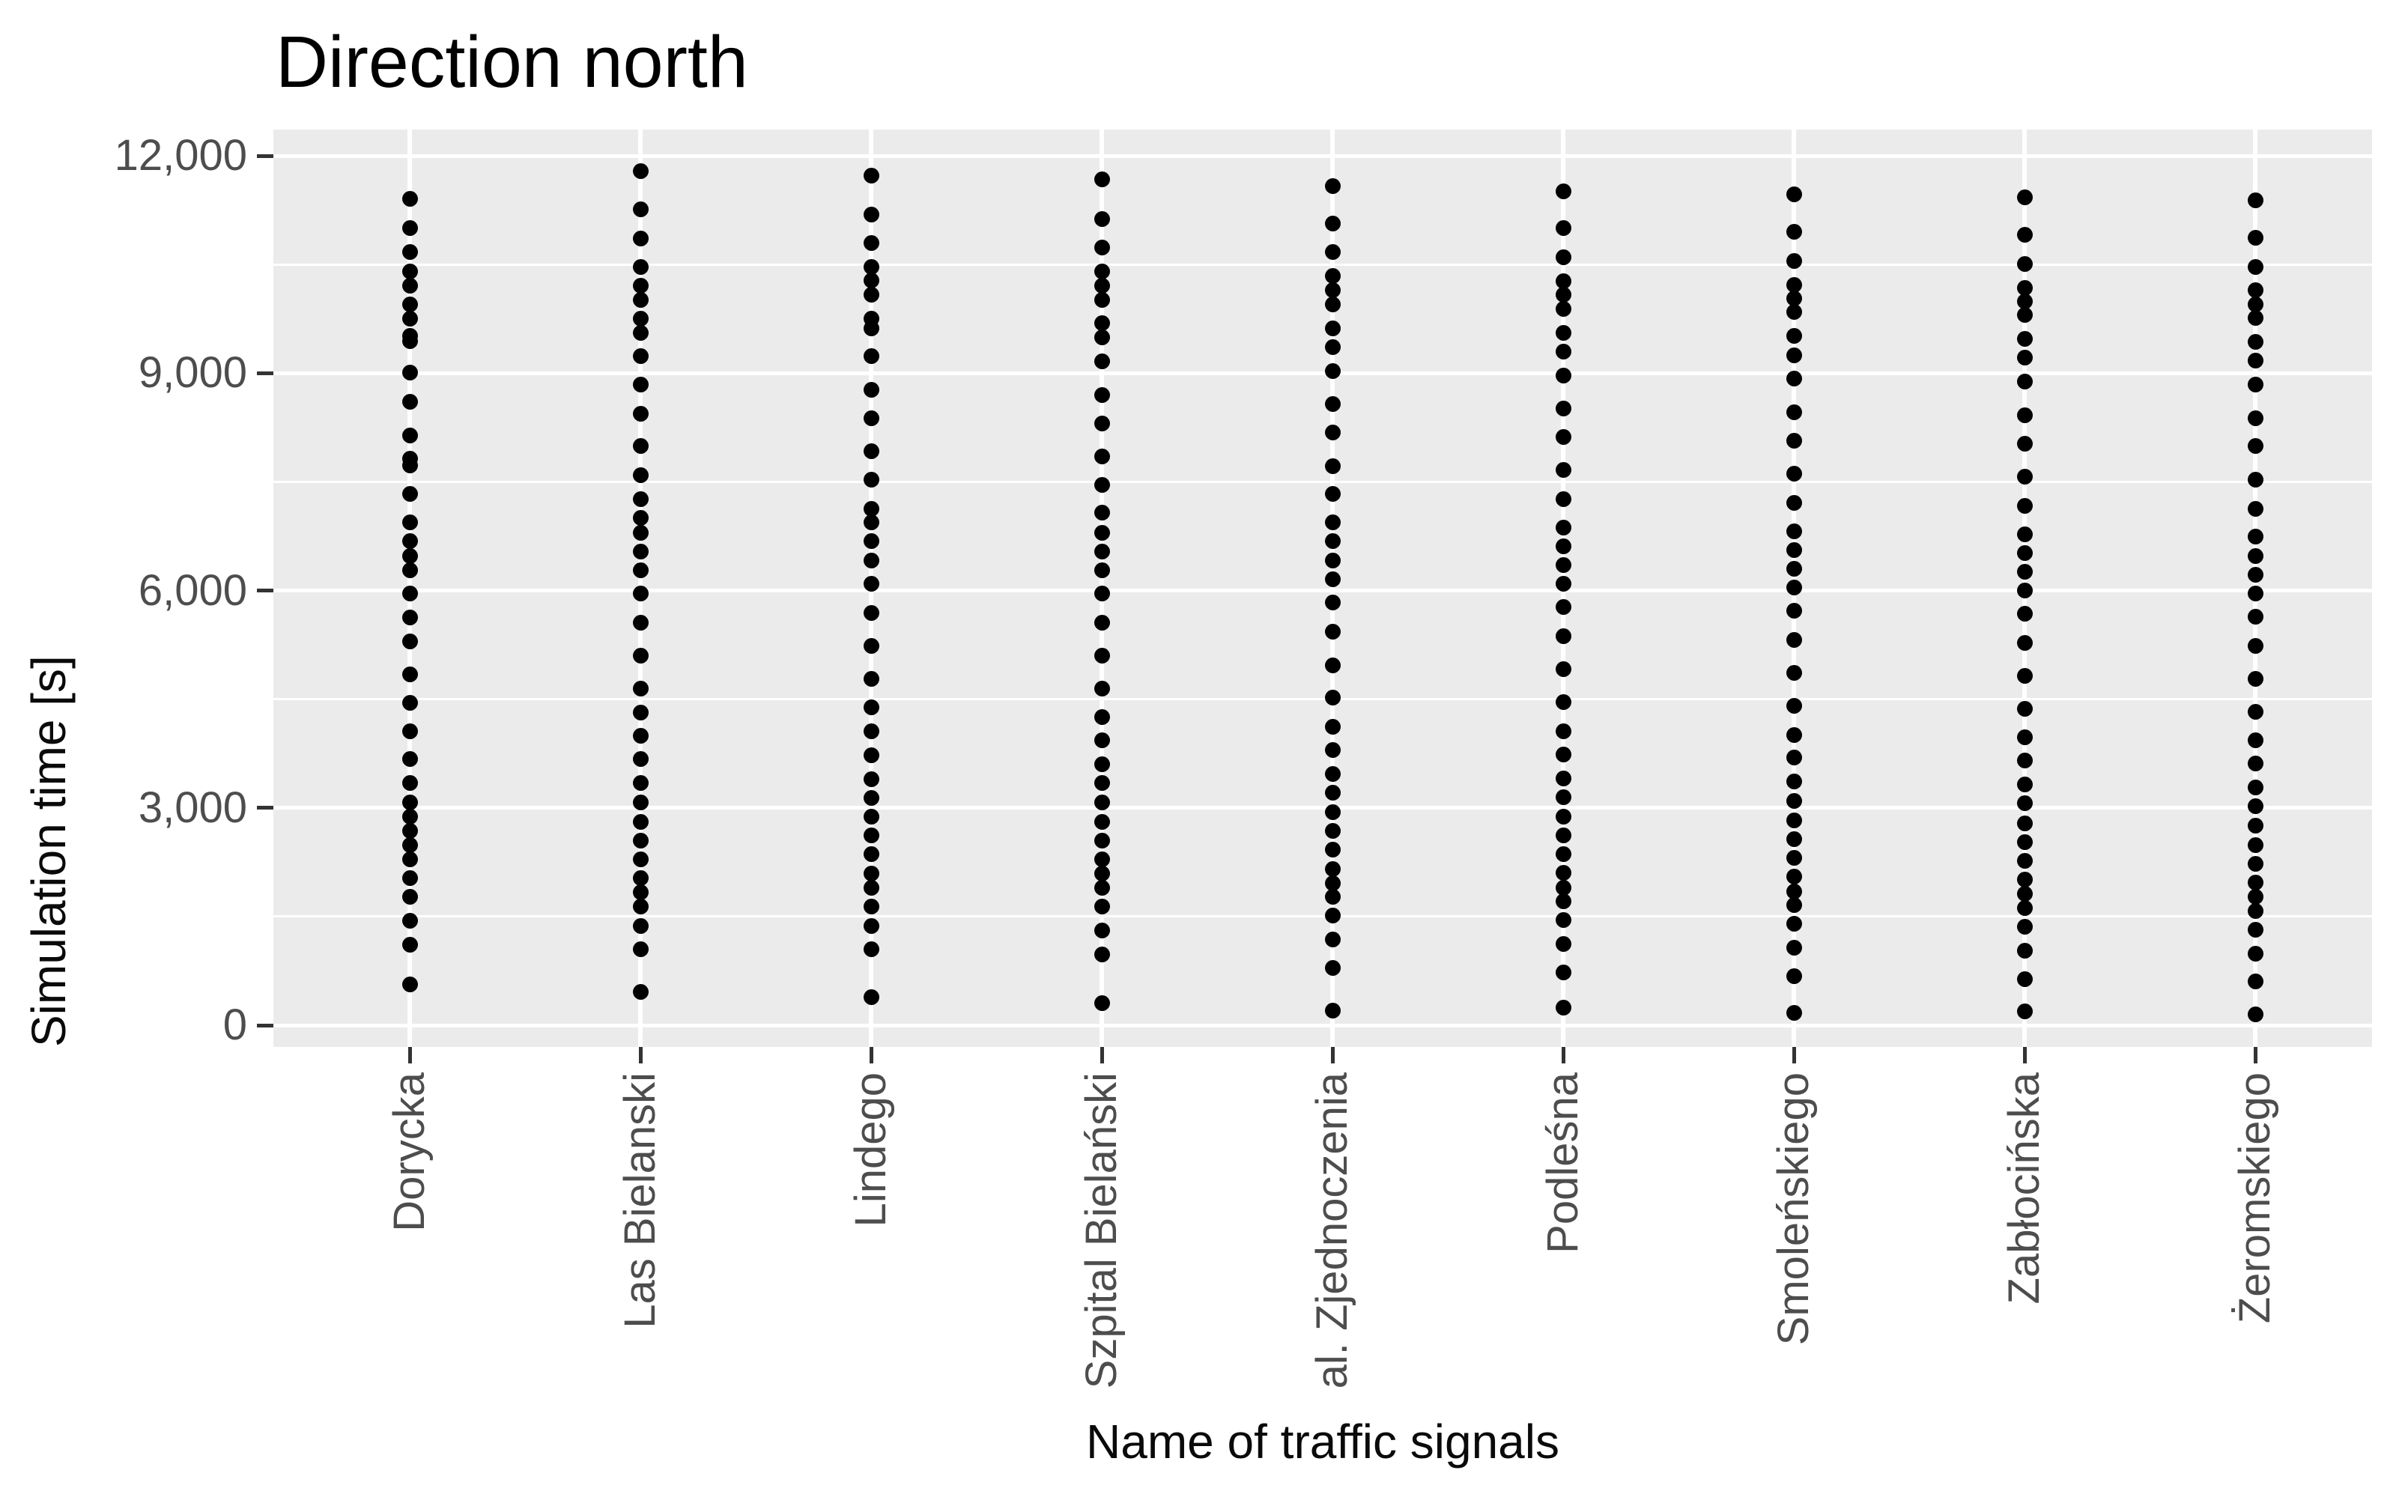  Describe the element at coordinates (265, 1025) in the screenshot. I see `y-tick-mark` at that location.